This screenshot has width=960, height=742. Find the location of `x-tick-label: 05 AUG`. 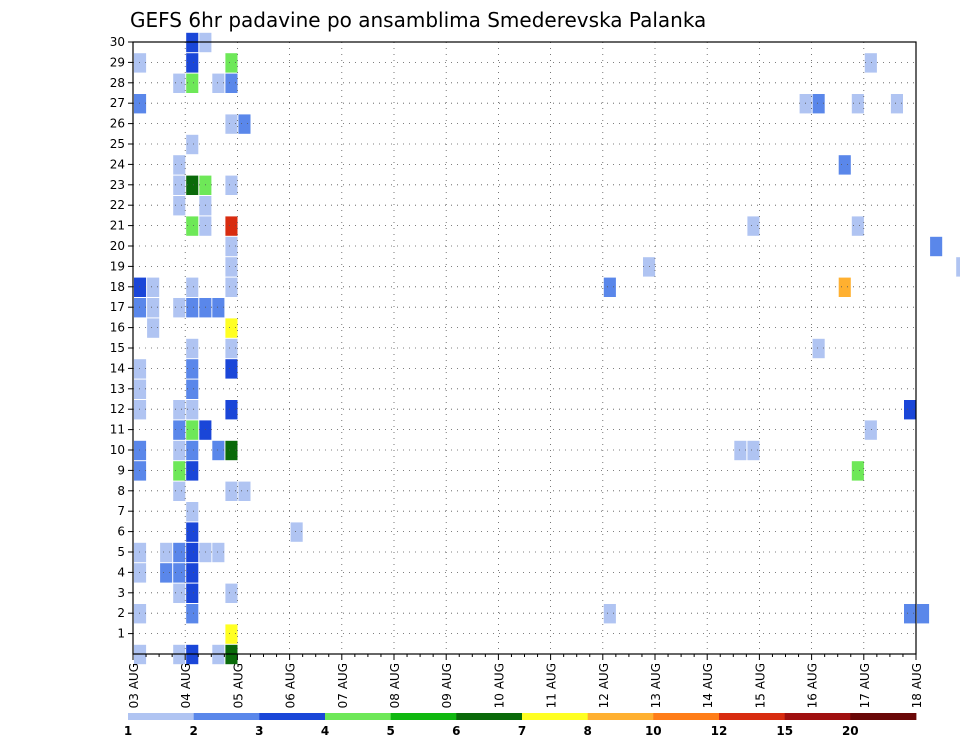

x-tick-label: 05 AUG is located at coordinates (238, 685).